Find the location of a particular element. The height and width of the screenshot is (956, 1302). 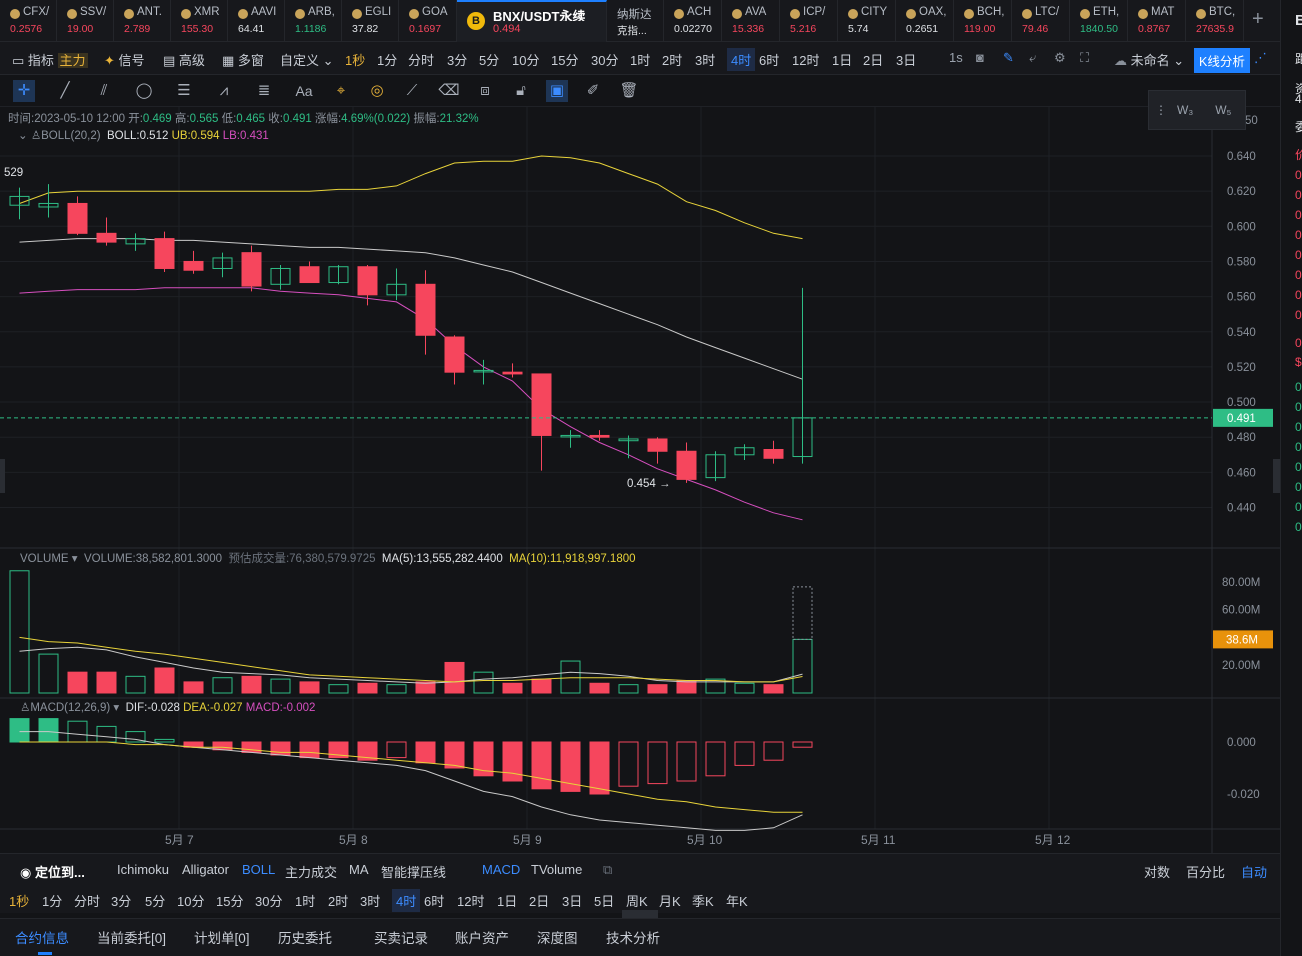

text-tool-icon: Aa is located at coordinates (304, 91).